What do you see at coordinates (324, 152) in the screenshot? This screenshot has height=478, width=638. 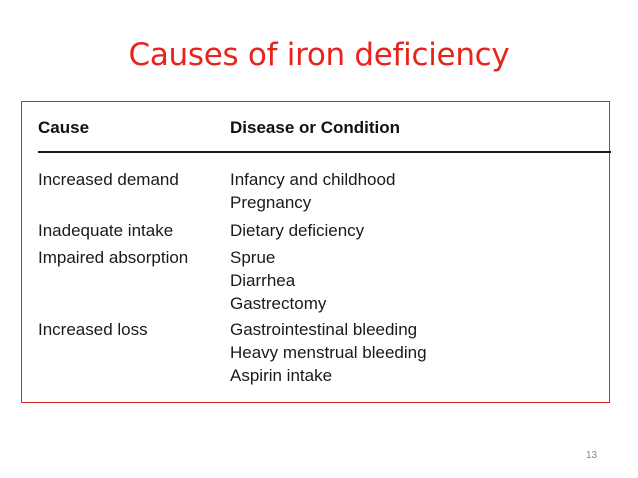 I see `header-divider` at bounding box center [324, 152].